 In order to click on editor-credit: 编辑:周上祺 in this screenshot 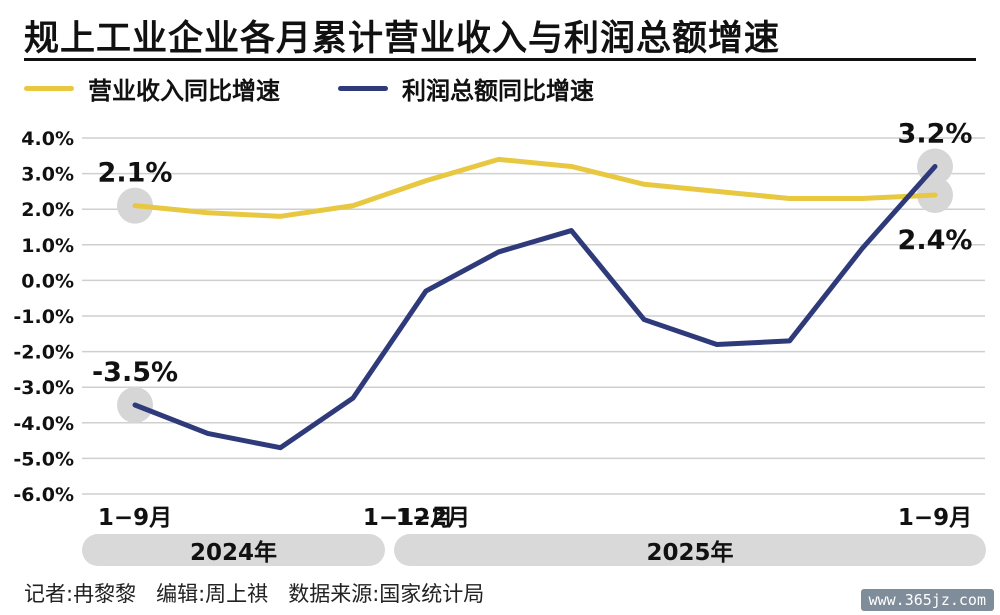, I will do `click(212, 594)`.